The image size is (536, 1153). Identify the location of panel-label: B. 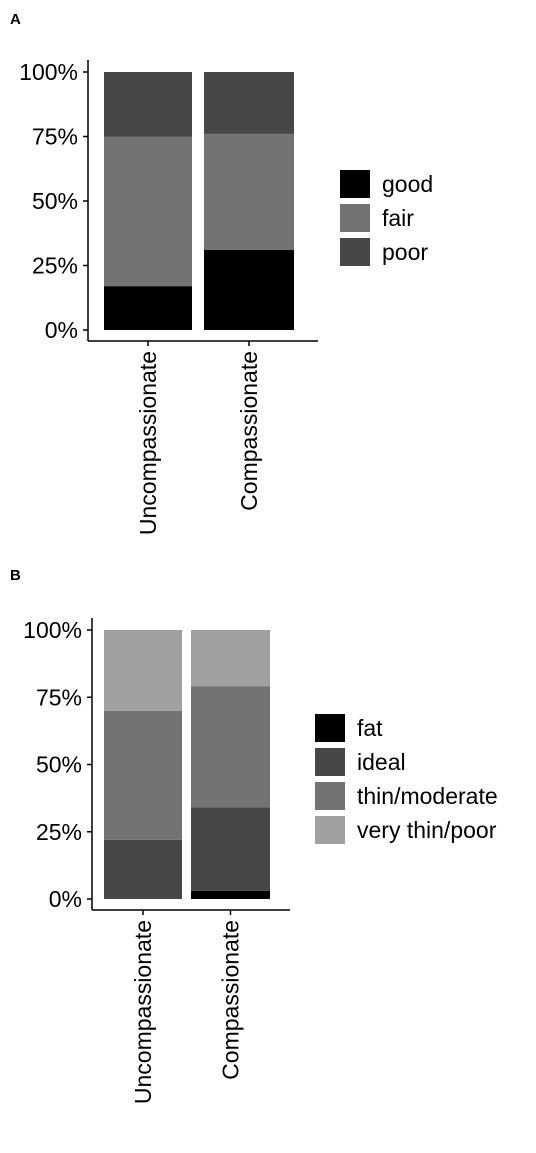
(15, 575).